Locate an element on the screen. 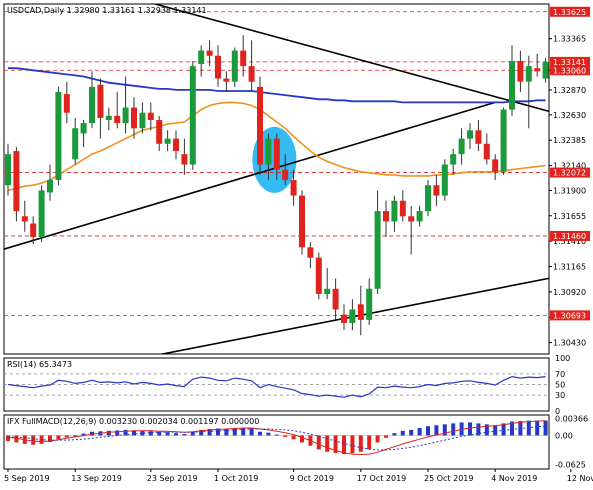  x-tick-label: 9 Oct 2019 is located at coordinates (312, 478).